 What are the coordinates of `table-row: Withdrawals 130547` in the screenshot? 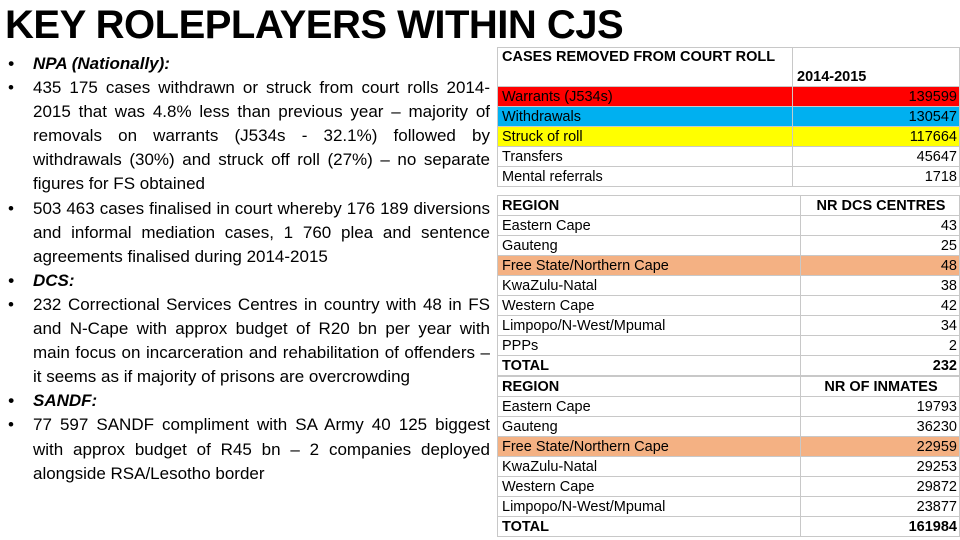 It's located at (728, 116).